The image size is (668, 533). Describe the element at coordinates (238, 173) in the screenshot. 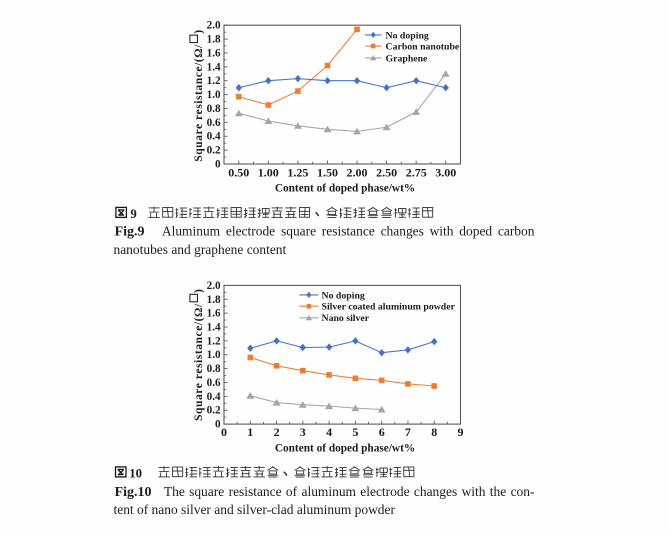

I see `svg-text: 0.50` at that location.